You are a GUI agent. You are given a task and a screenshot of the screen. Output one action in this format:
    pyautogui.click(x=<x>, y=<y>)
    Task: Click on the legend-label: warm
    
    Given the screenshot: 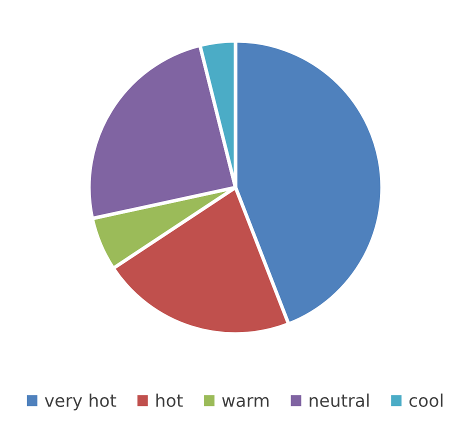 What is the action you would take?
    pyautogui.click(x=245, y=402)
    